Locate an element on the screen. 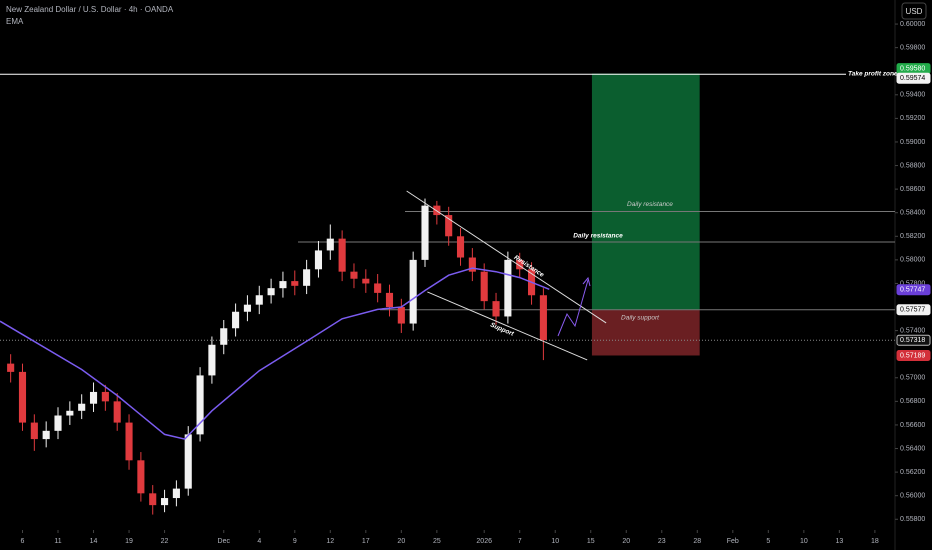  level-label-bg is located at coordinates (869, 74).